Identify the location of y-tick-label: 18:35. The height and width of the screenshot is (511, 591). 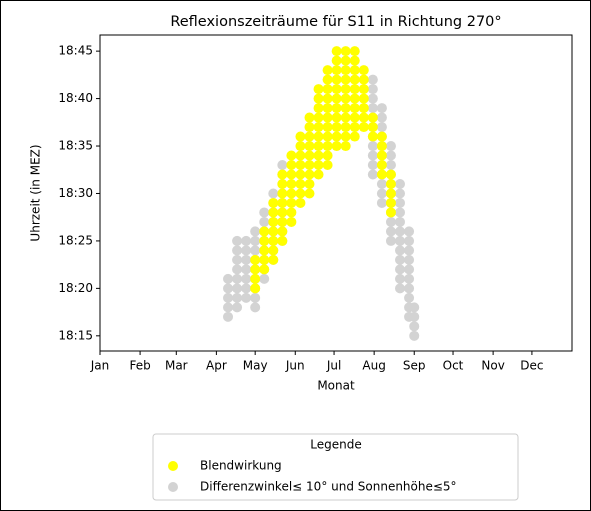
(75, 146).